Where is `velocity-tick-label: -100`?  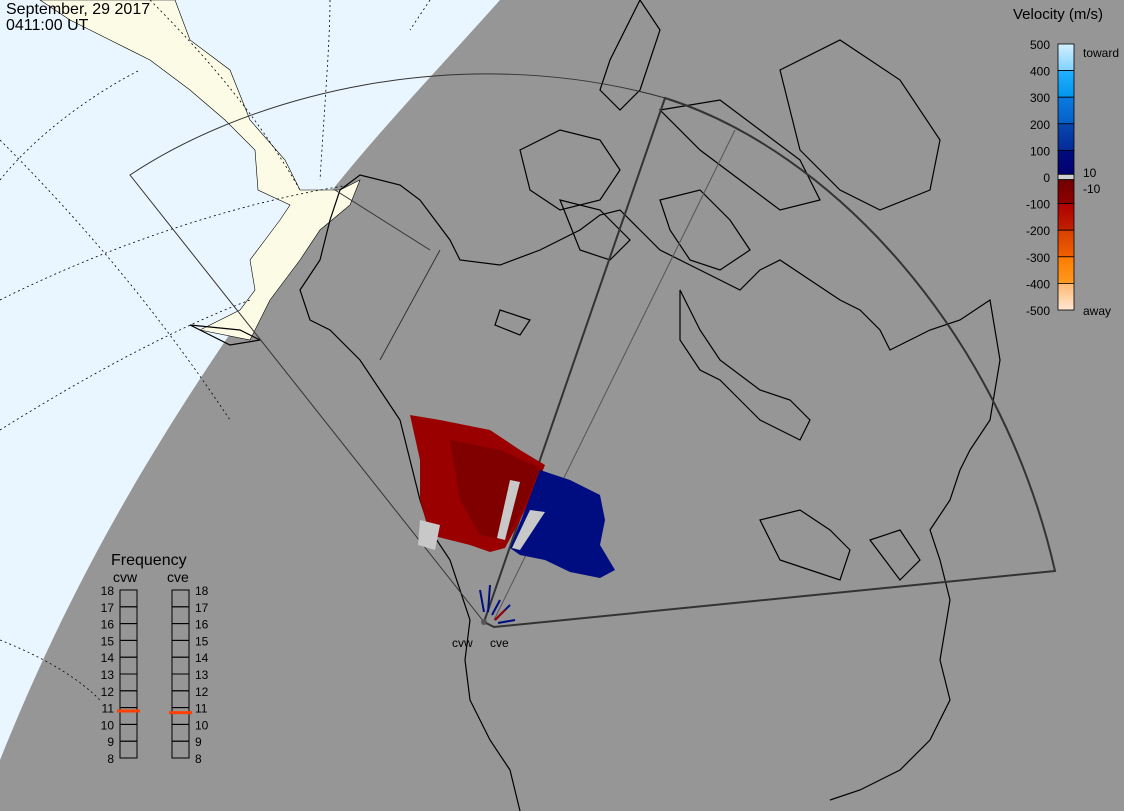
velocity-tick-label: -100 is located at coordinates (1038, 205).